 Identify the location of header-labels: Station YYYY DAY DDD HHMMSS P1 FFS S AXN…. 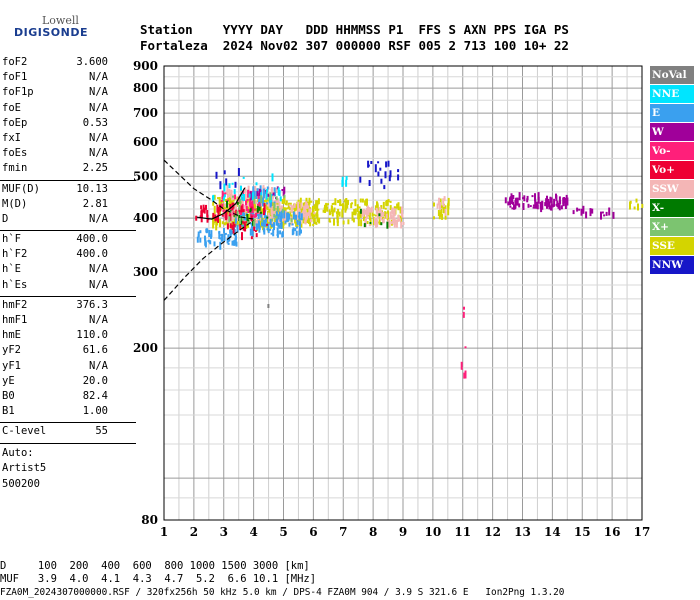
(354, 29).